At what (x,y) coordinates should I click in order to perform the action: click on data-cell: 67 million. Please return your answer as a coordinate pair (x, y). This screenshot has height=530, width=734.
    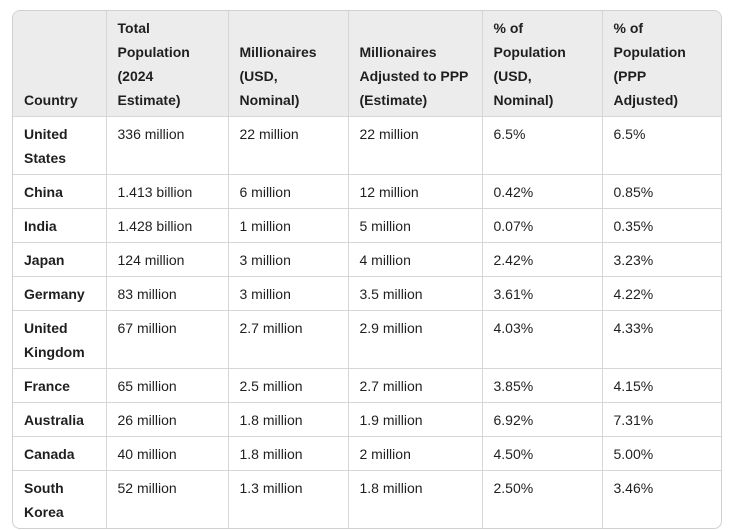
    Looking at the image, I should click on (166, 339).